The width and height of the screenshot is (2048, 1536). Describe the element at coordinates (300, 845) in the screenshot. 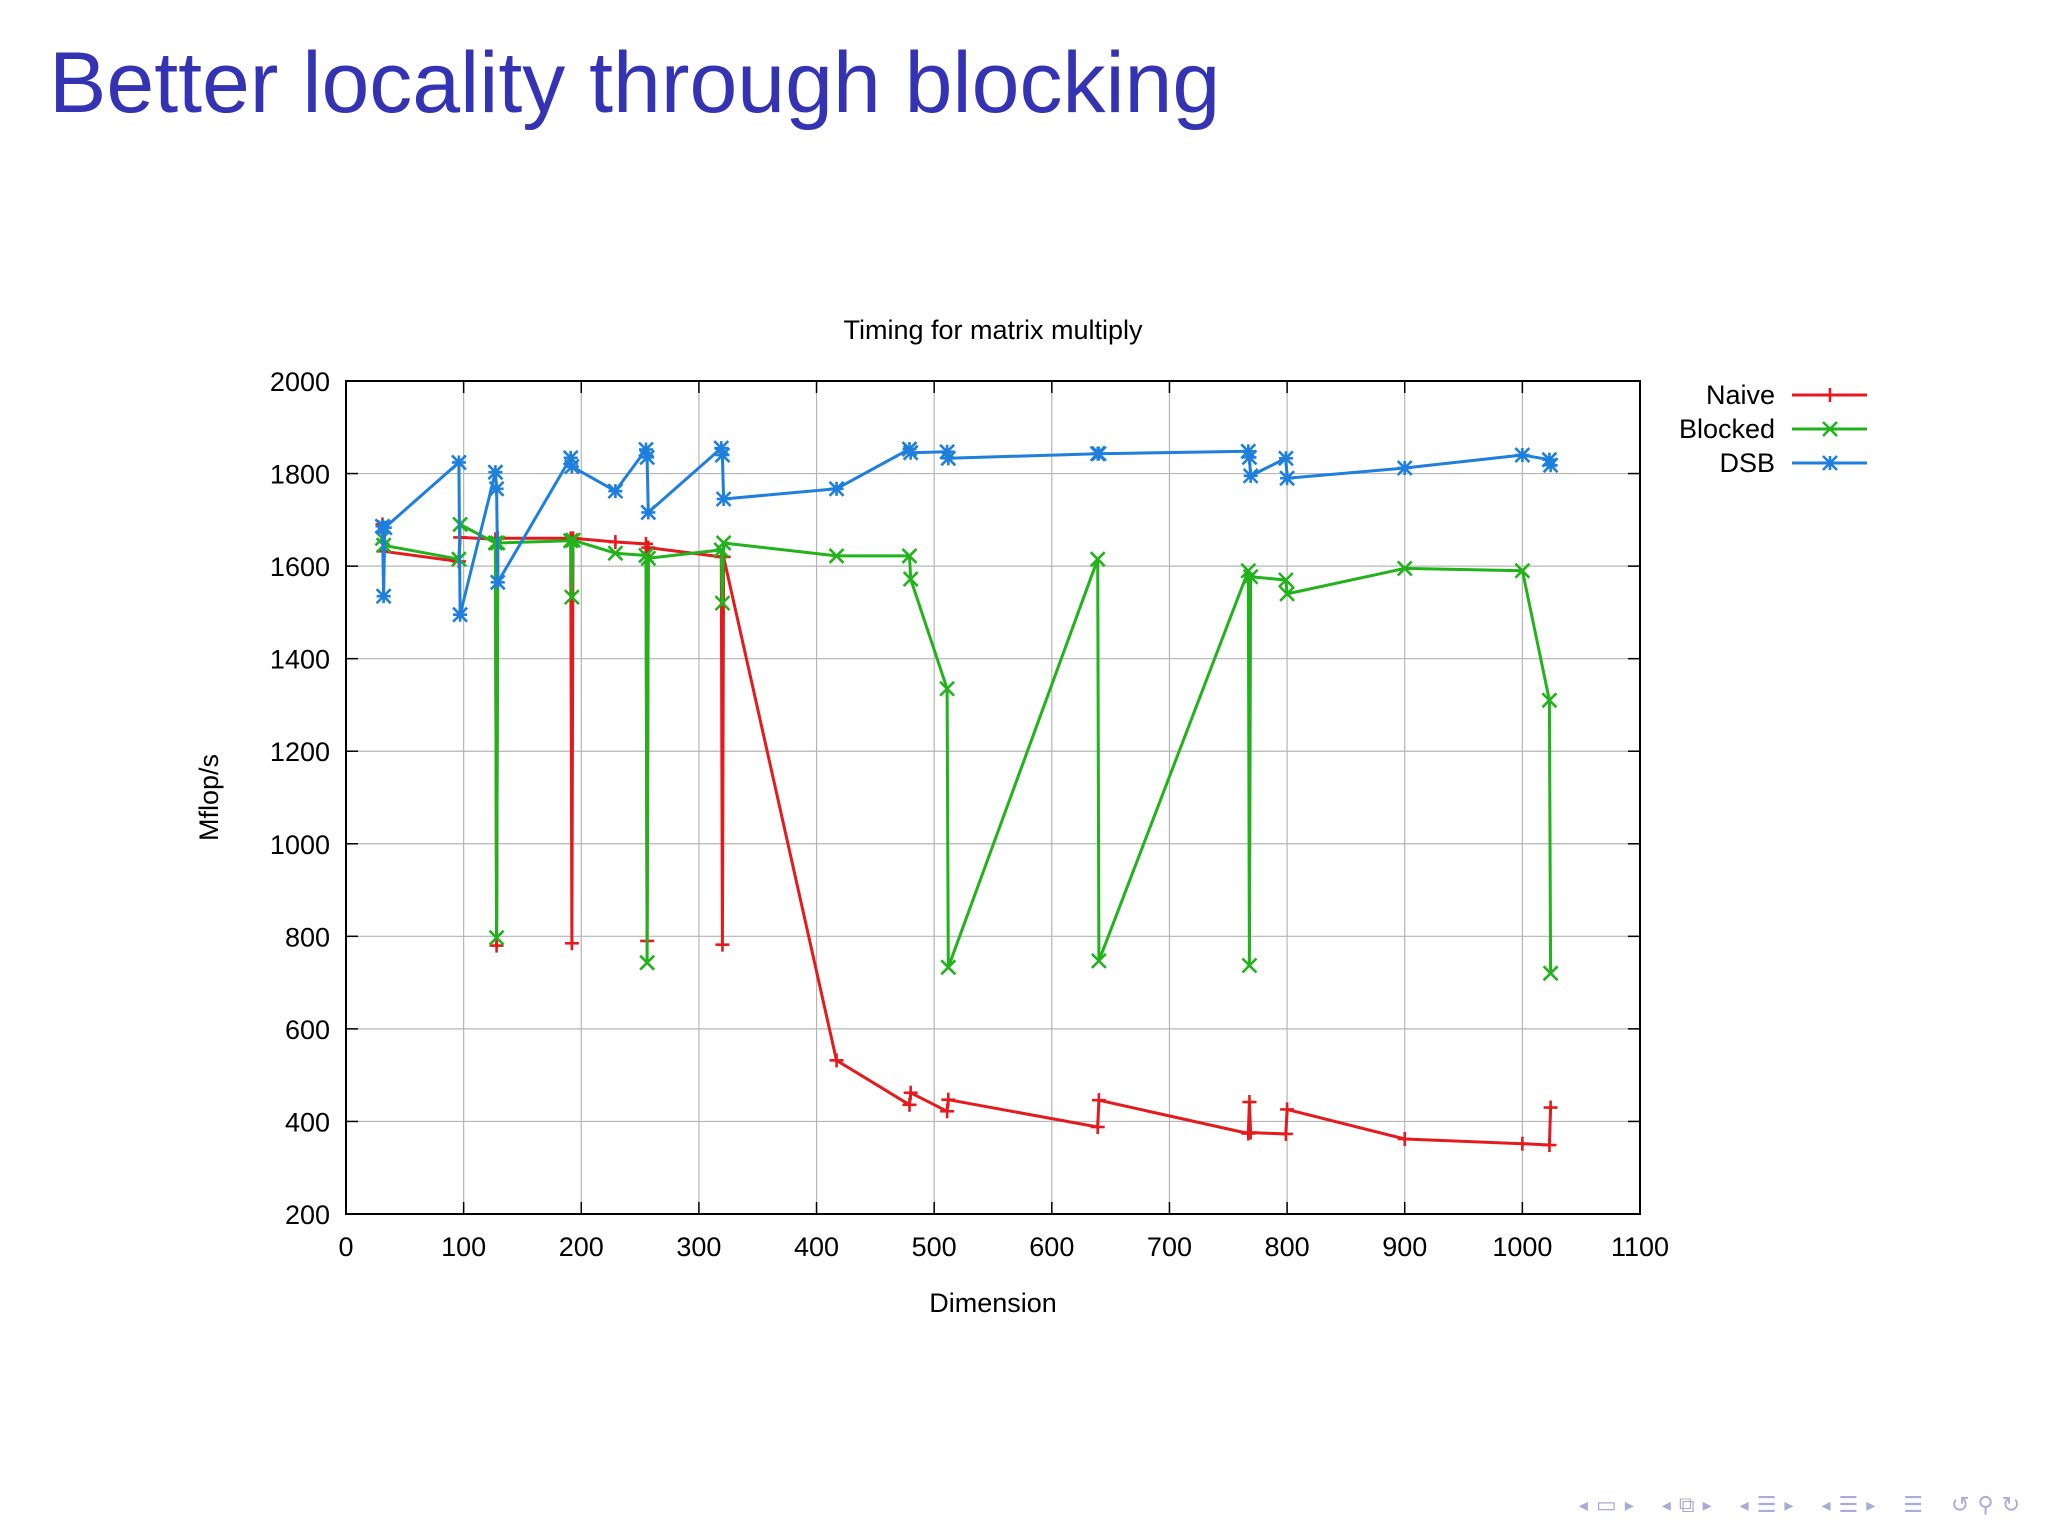

I see `y-tick-label: 1000` at that location.